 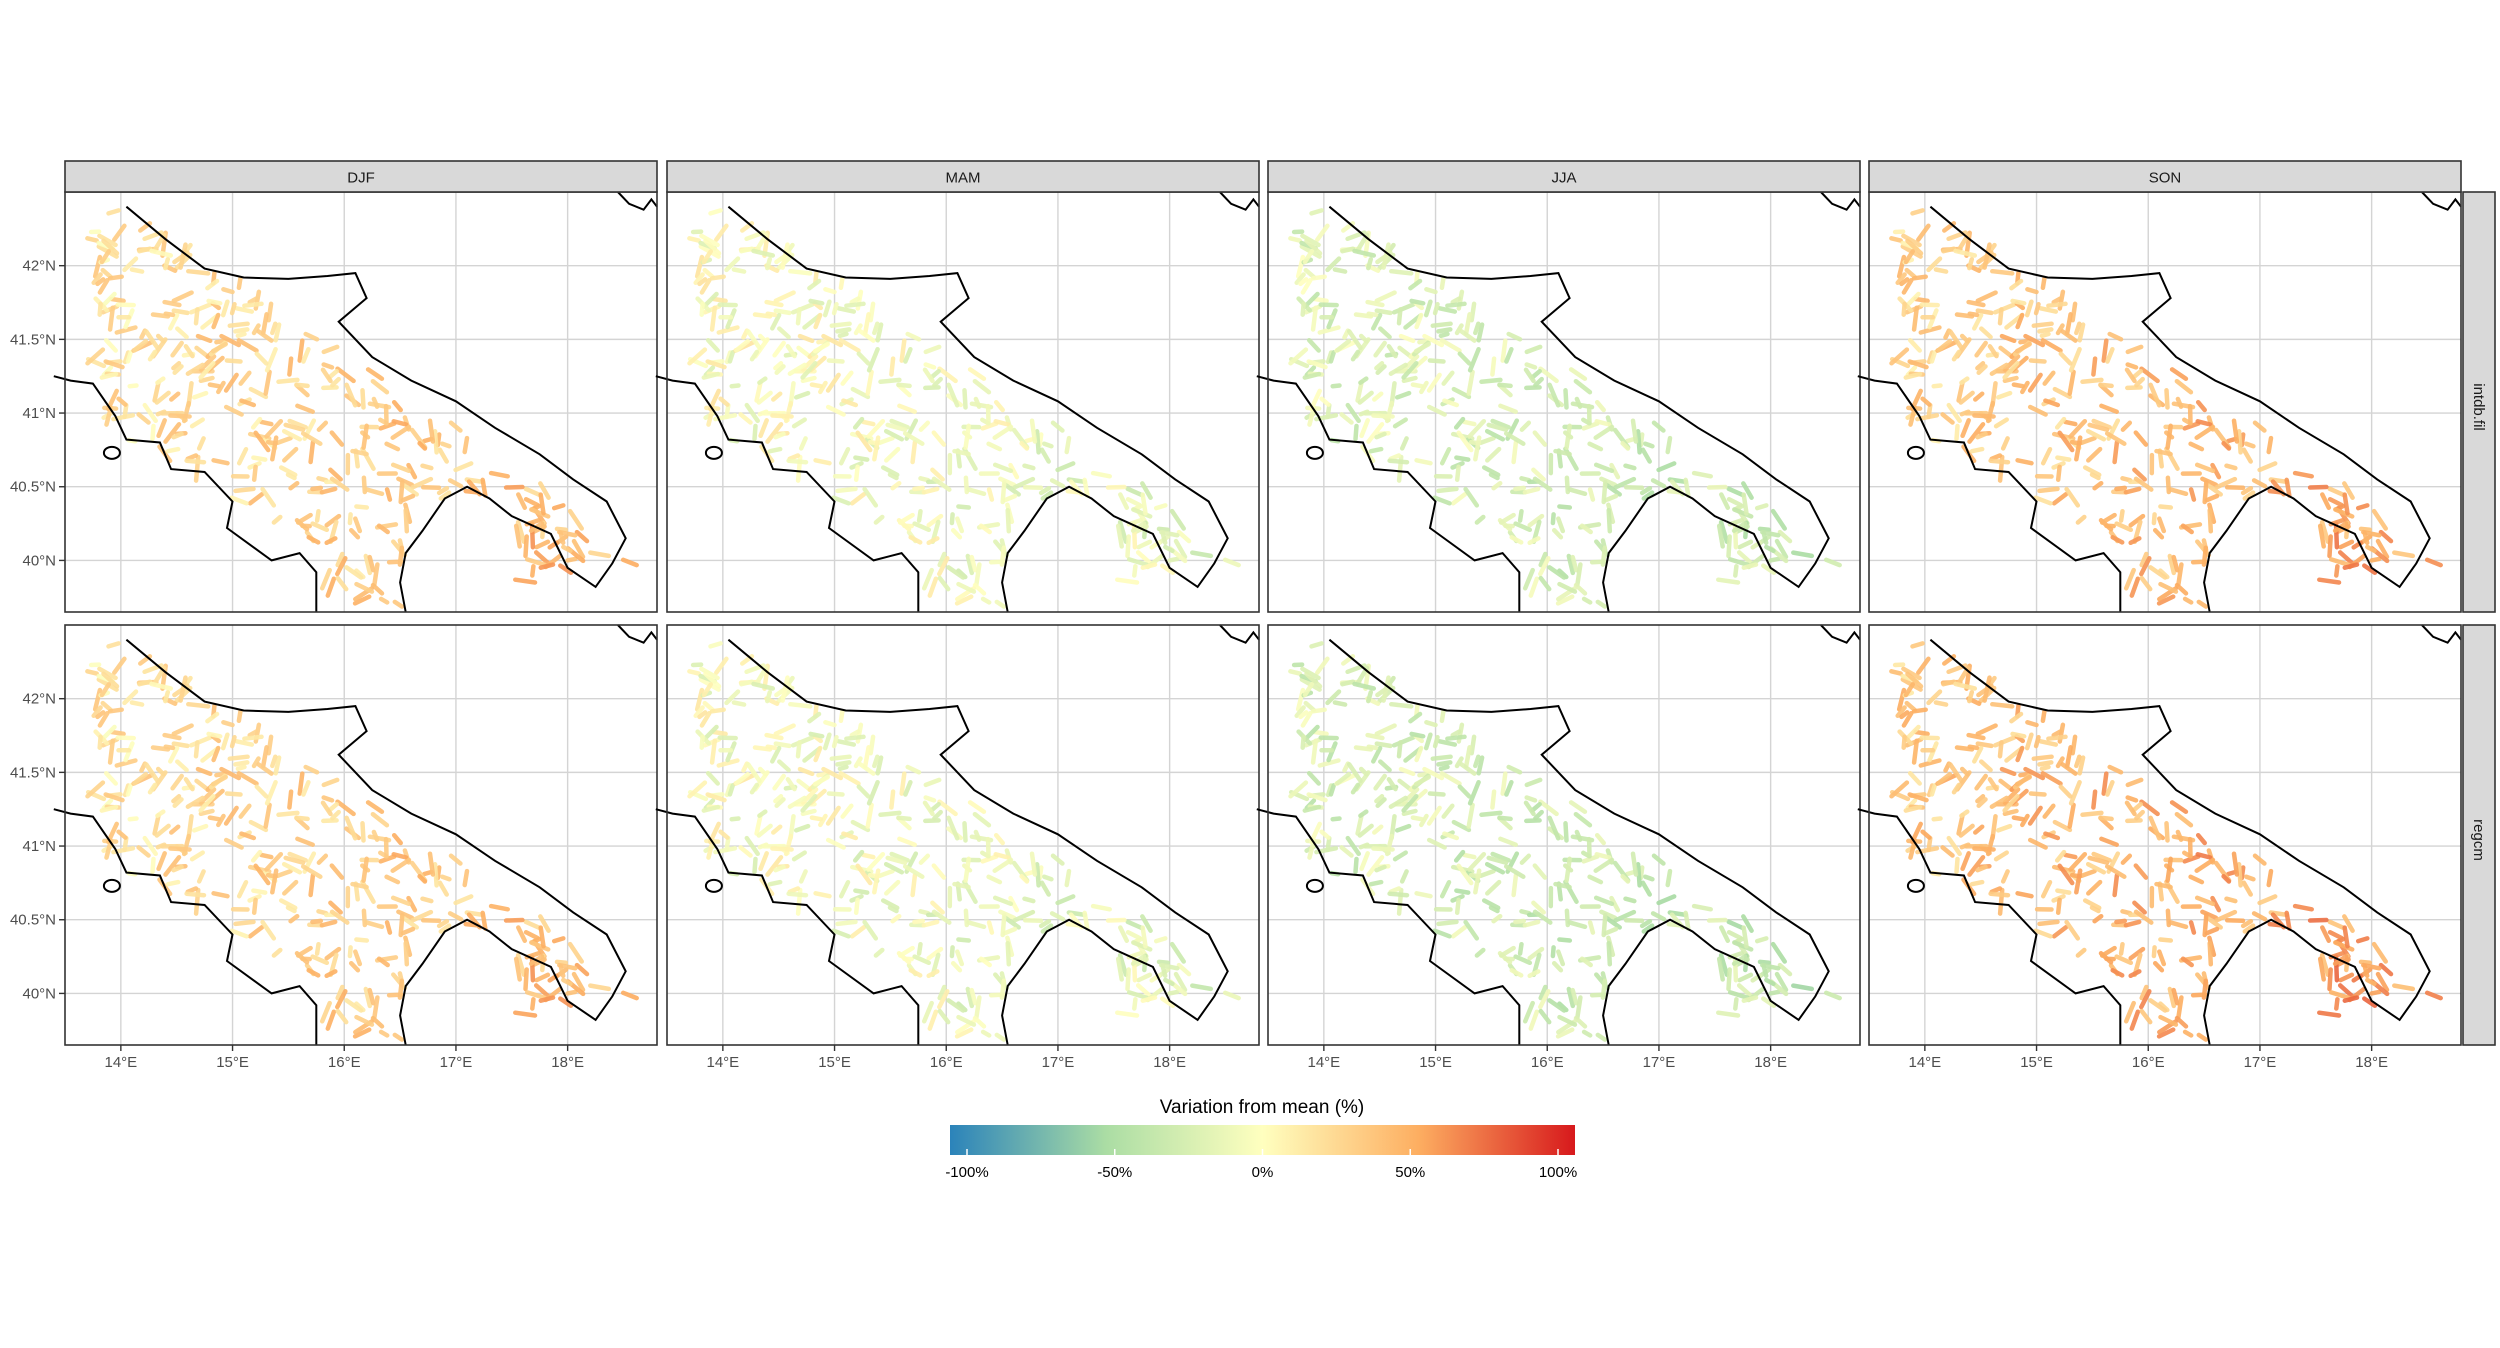 I want to click on legend-tick-label: 100%, so click(x=1558, y=1172).